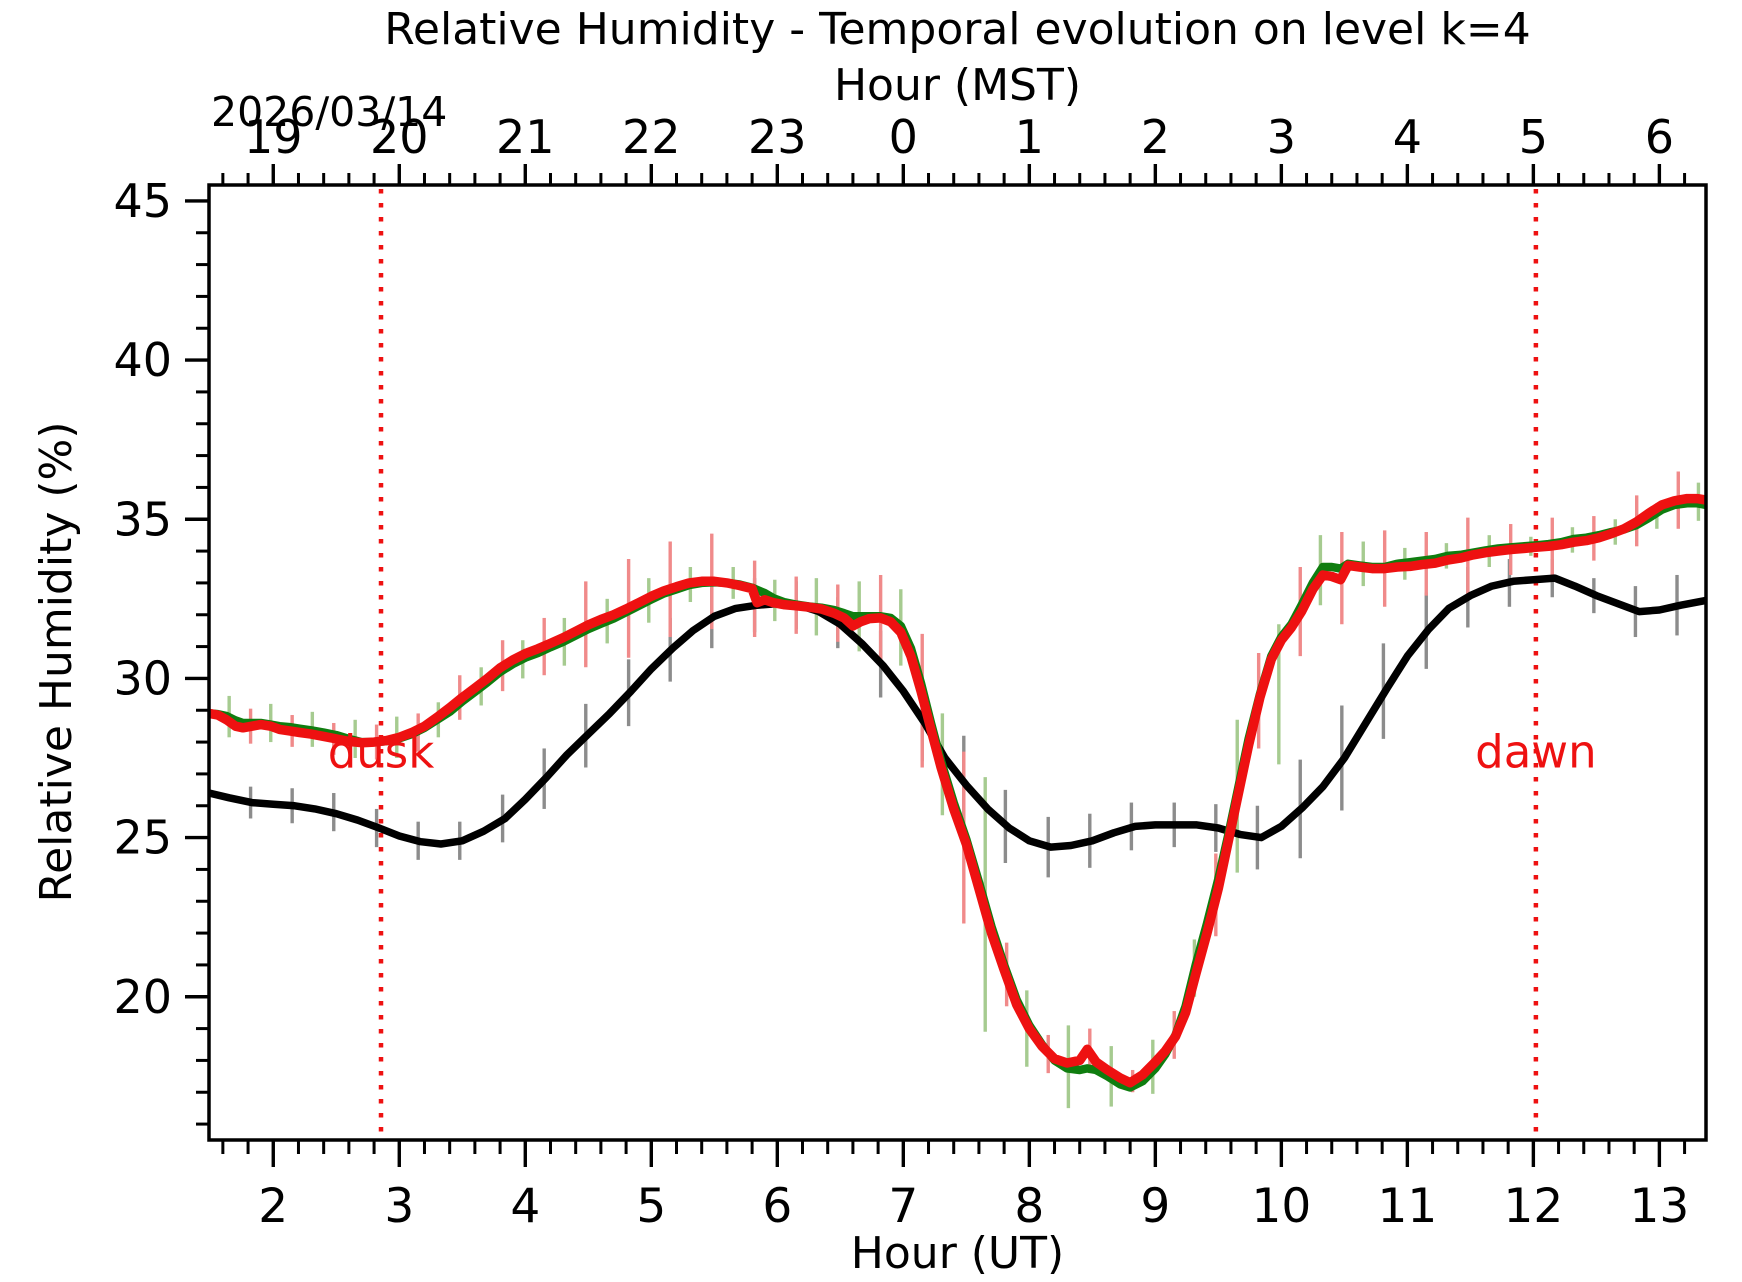 The image size is (1742, 1282). Describe the element at coordinates (1155, 137) in the screenshot. I see `top-tick-label: 2` at that location.